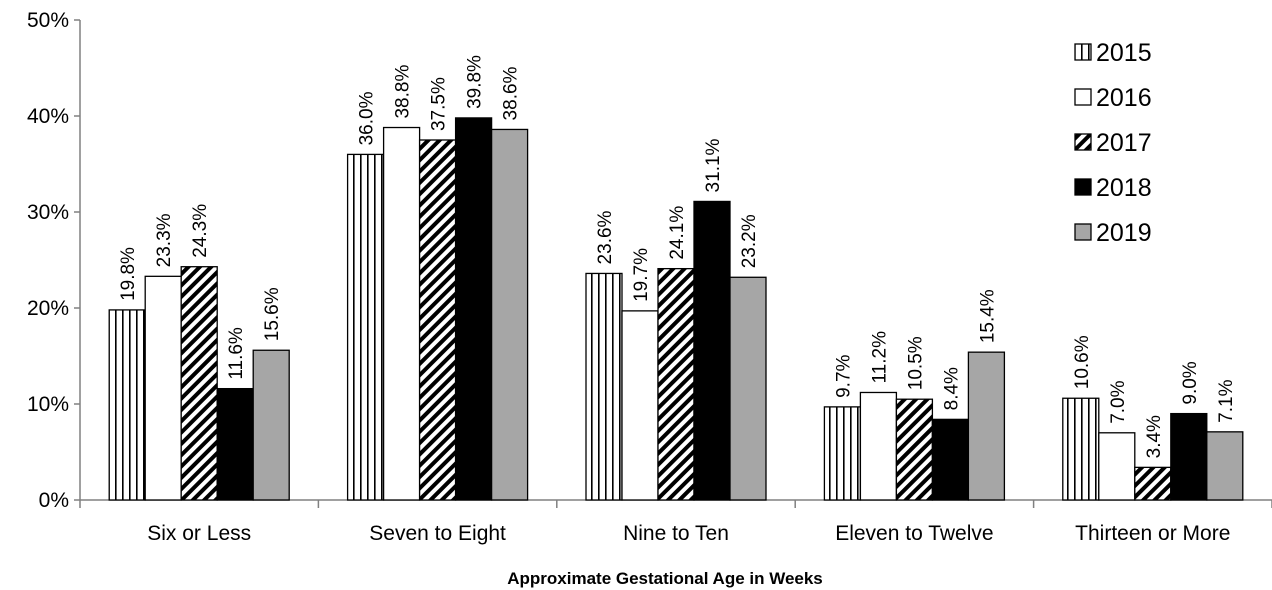 Image resolution: width=1272 pixels, height=590 pixels. I want to click on x-tick-label: Thirteen or More, so click(1152, 533).